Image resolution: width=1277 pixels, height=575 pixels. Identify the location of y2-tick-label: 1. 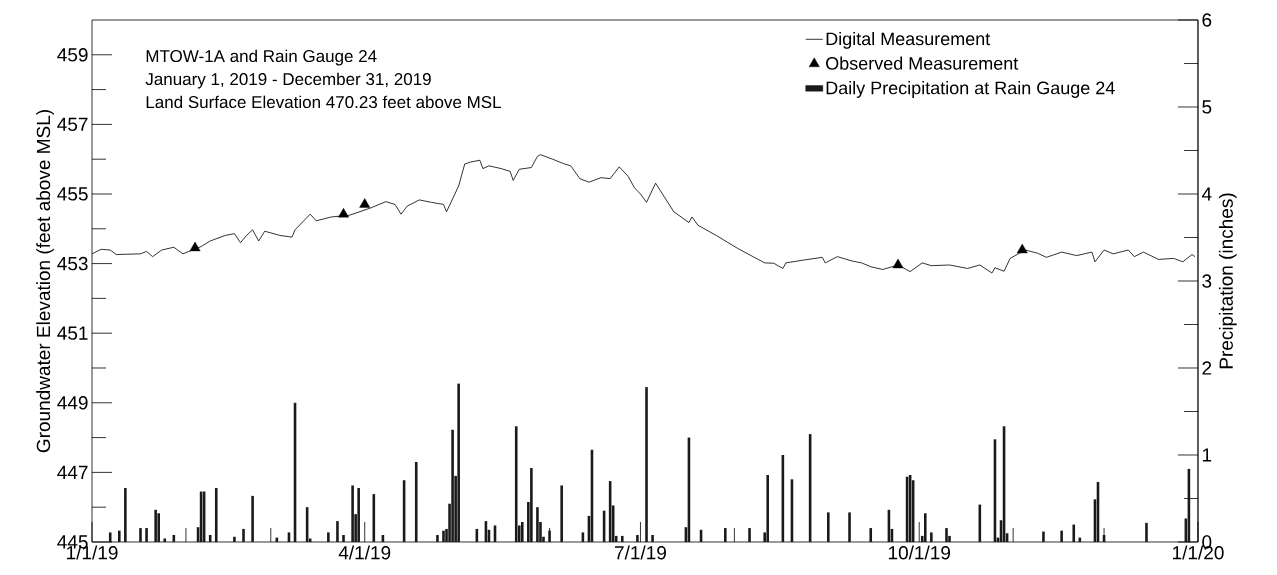
(1207, 455).